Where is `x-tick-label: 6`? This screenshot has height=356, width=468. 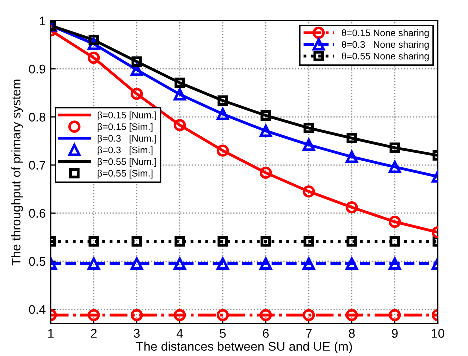 x-tick-label: 6 is located at coordinates (266, 333).